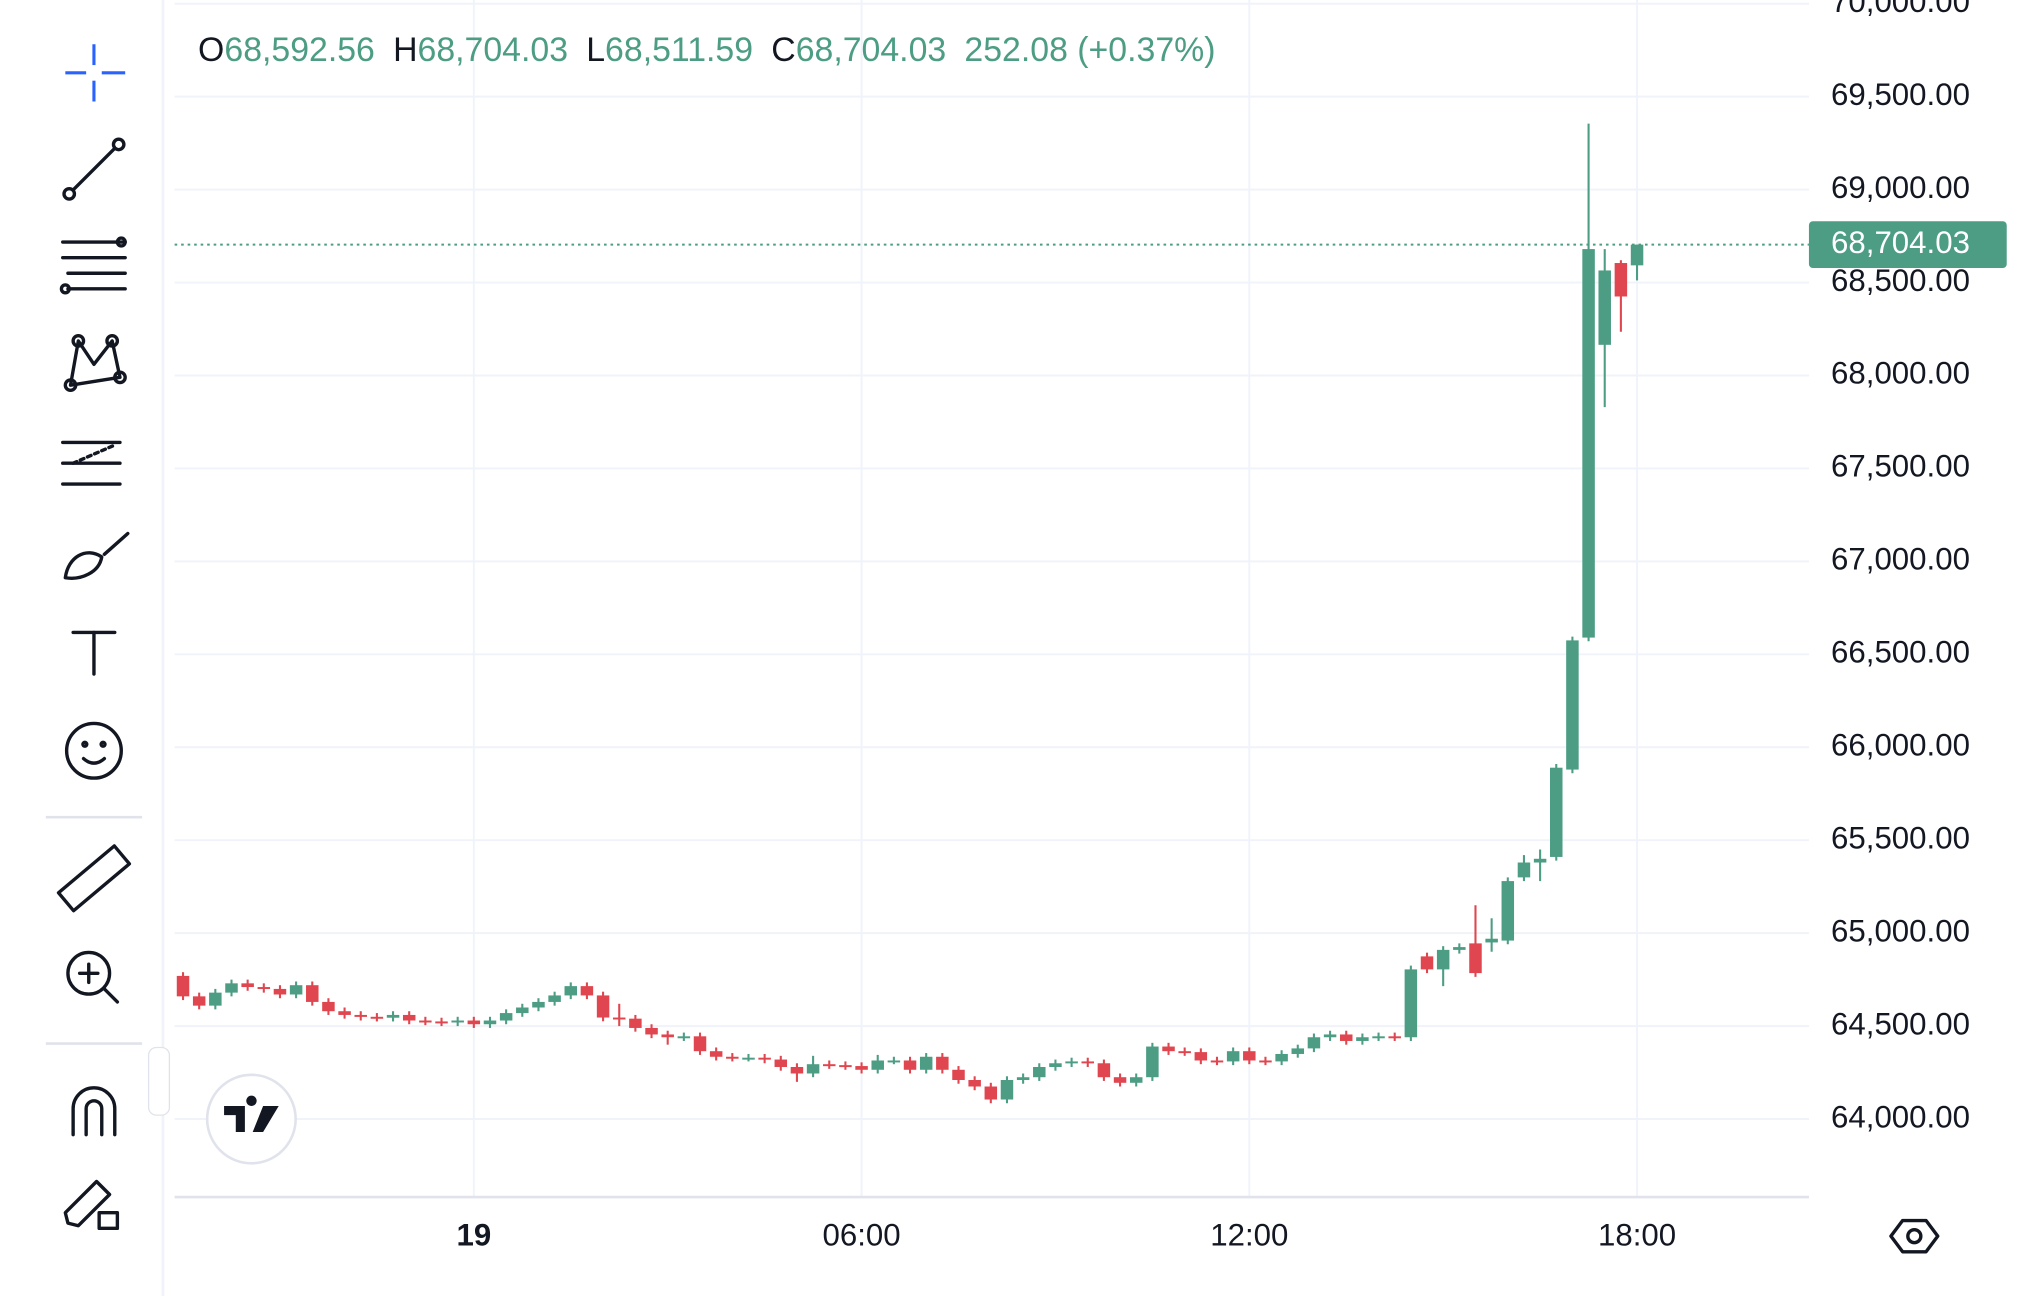  Describe the element at coordinates (473, 1235) in the screenshot. I see `x-tick-label: 19` at that location.